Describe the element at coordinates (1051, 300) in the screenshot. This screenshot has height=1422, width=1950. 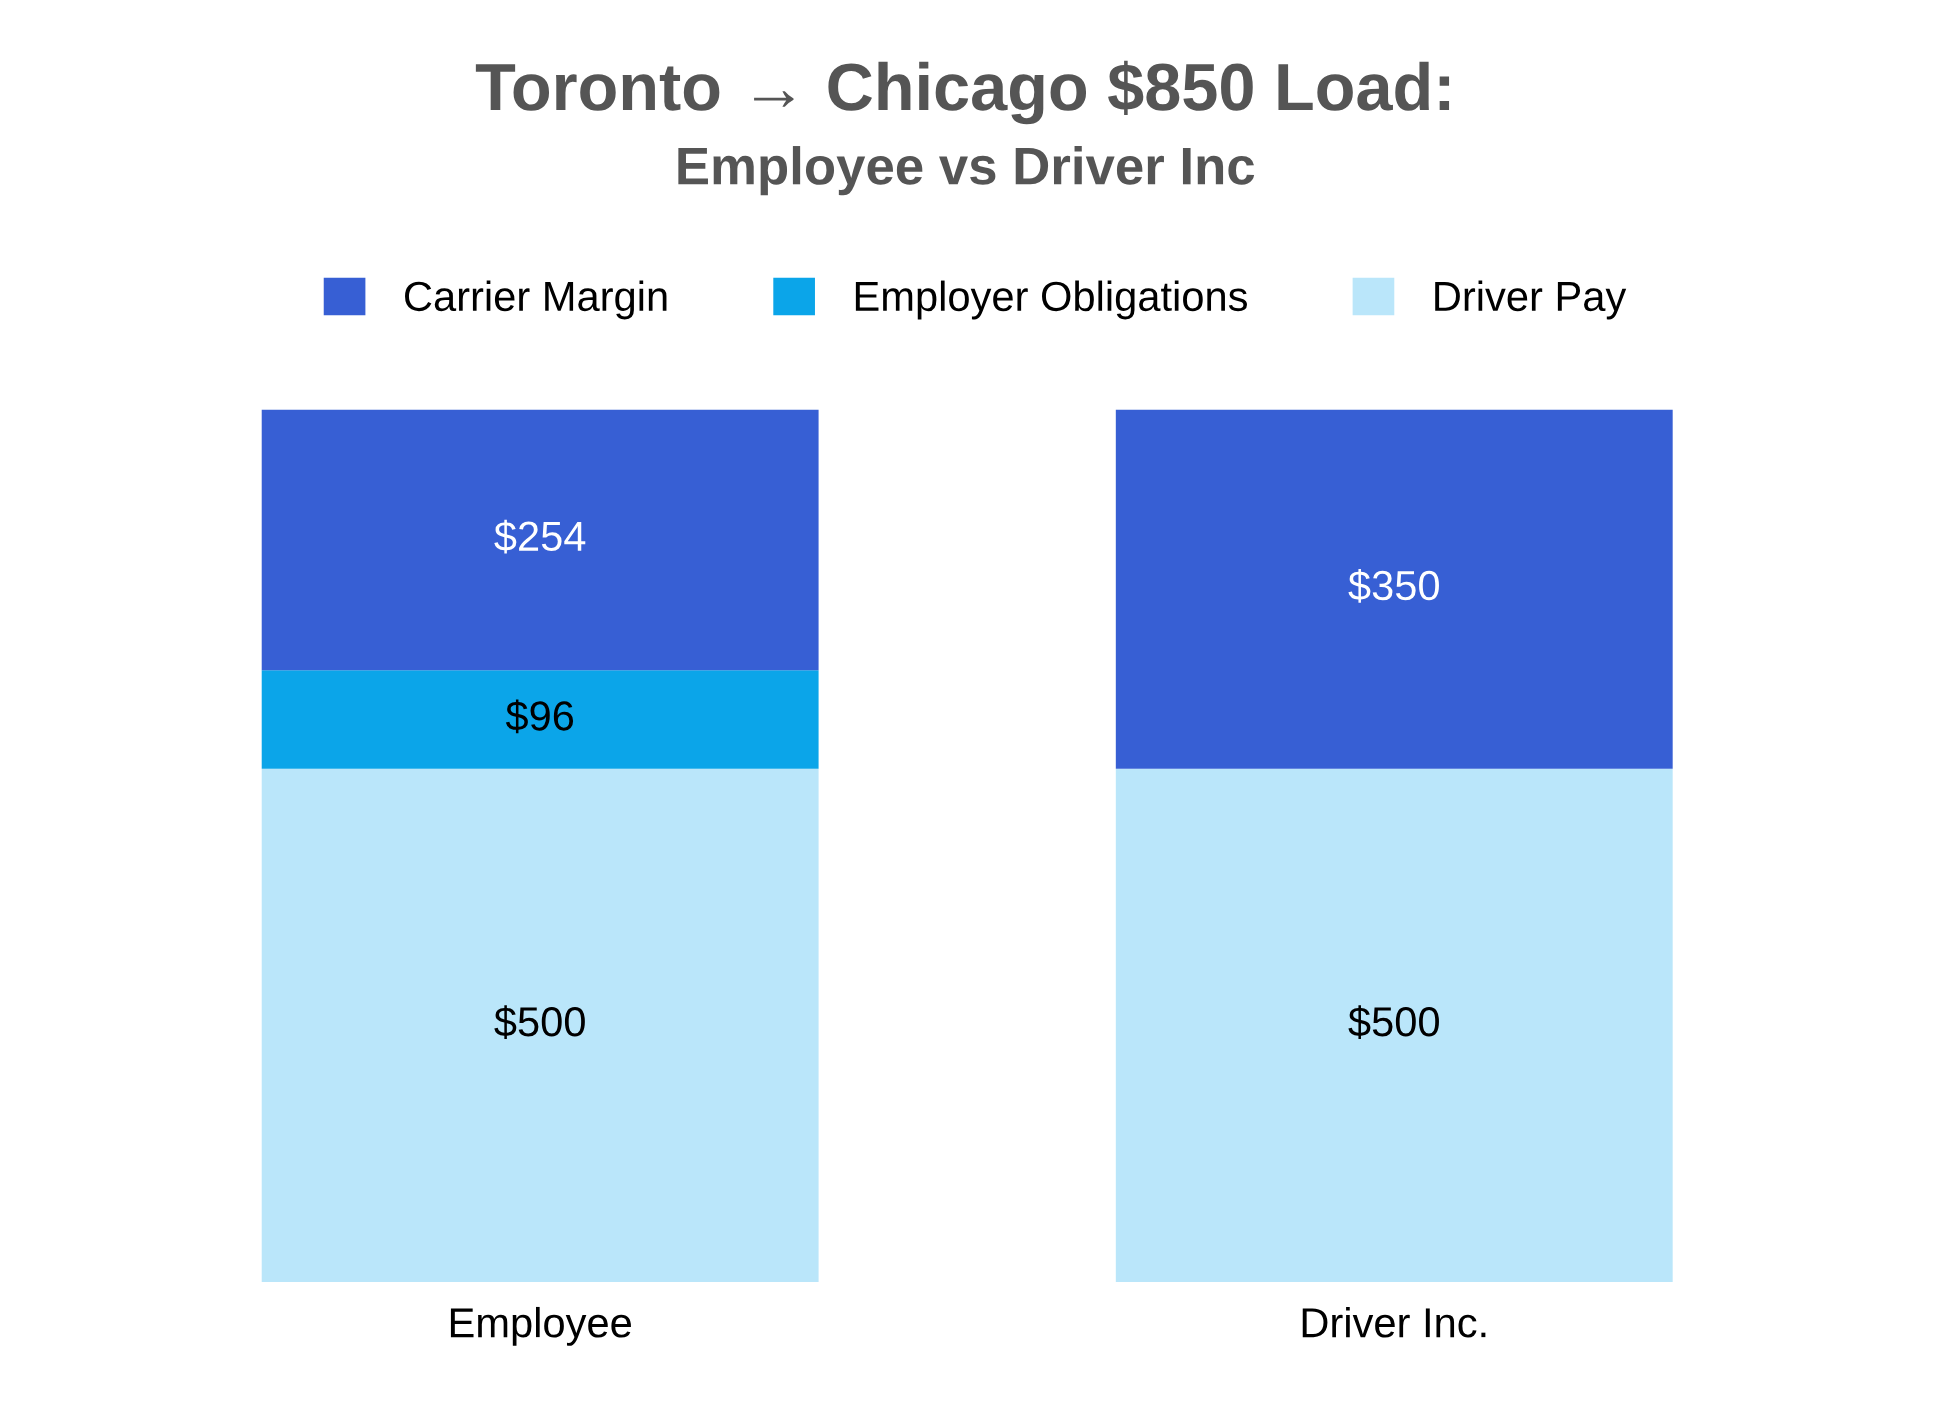
I see `legend-label: Employer Obligations` at that location.